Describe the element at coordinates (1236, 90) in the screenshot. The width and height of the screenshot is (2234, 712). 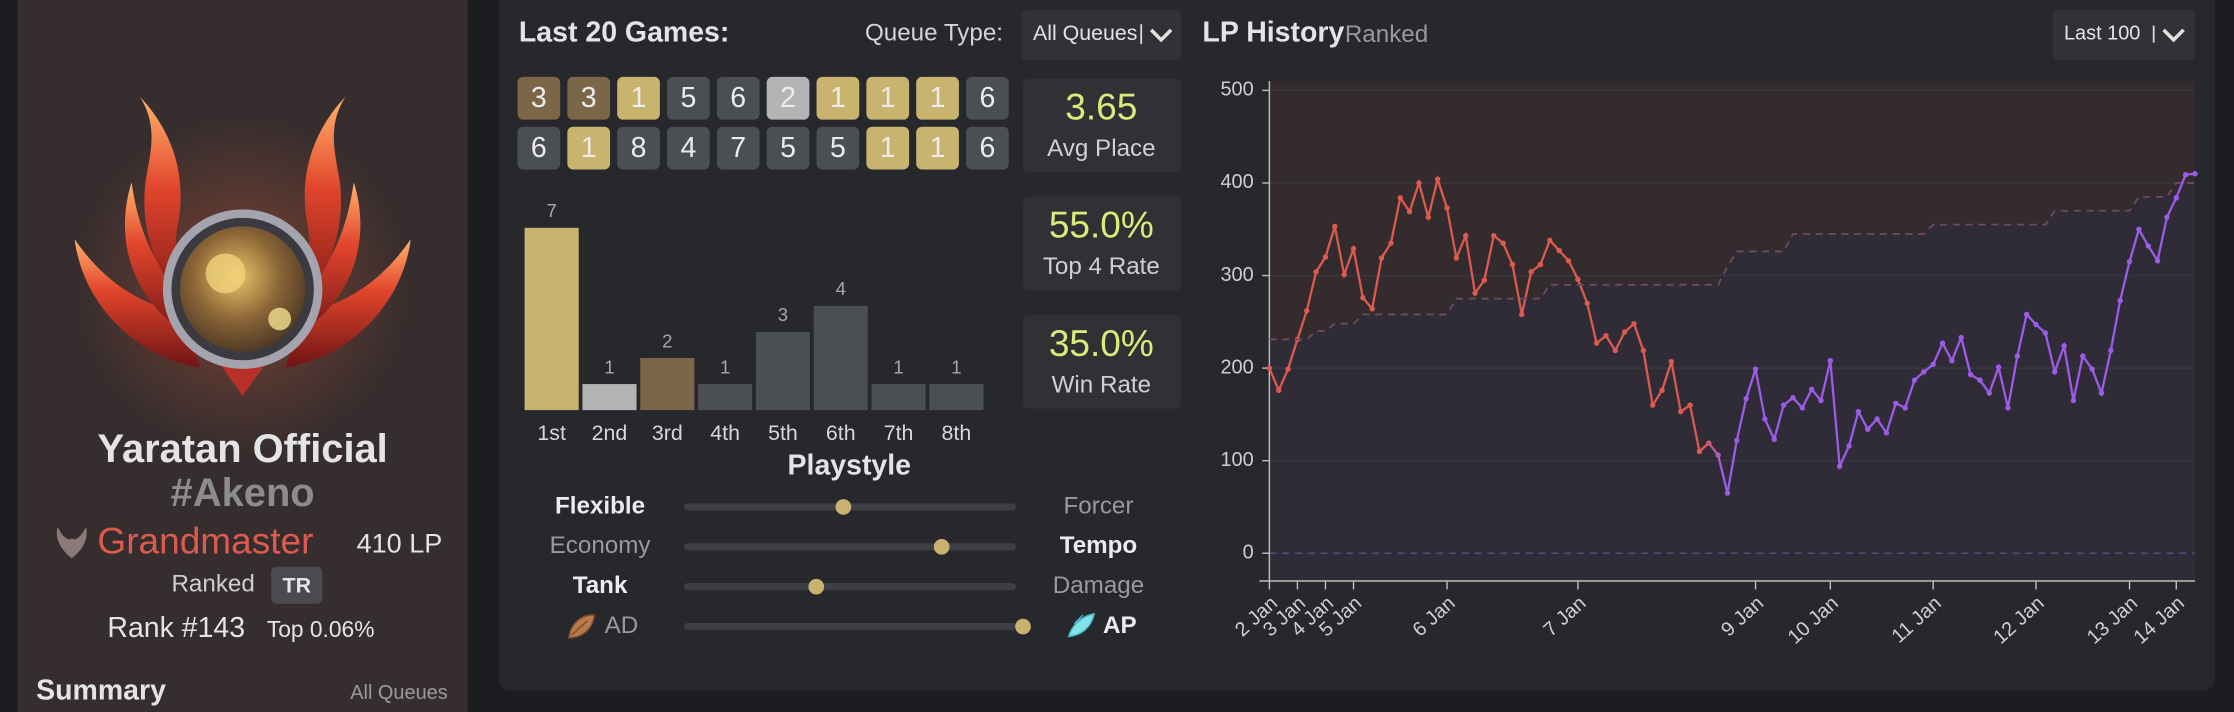
I see `y-tick-label: 500` at that location.